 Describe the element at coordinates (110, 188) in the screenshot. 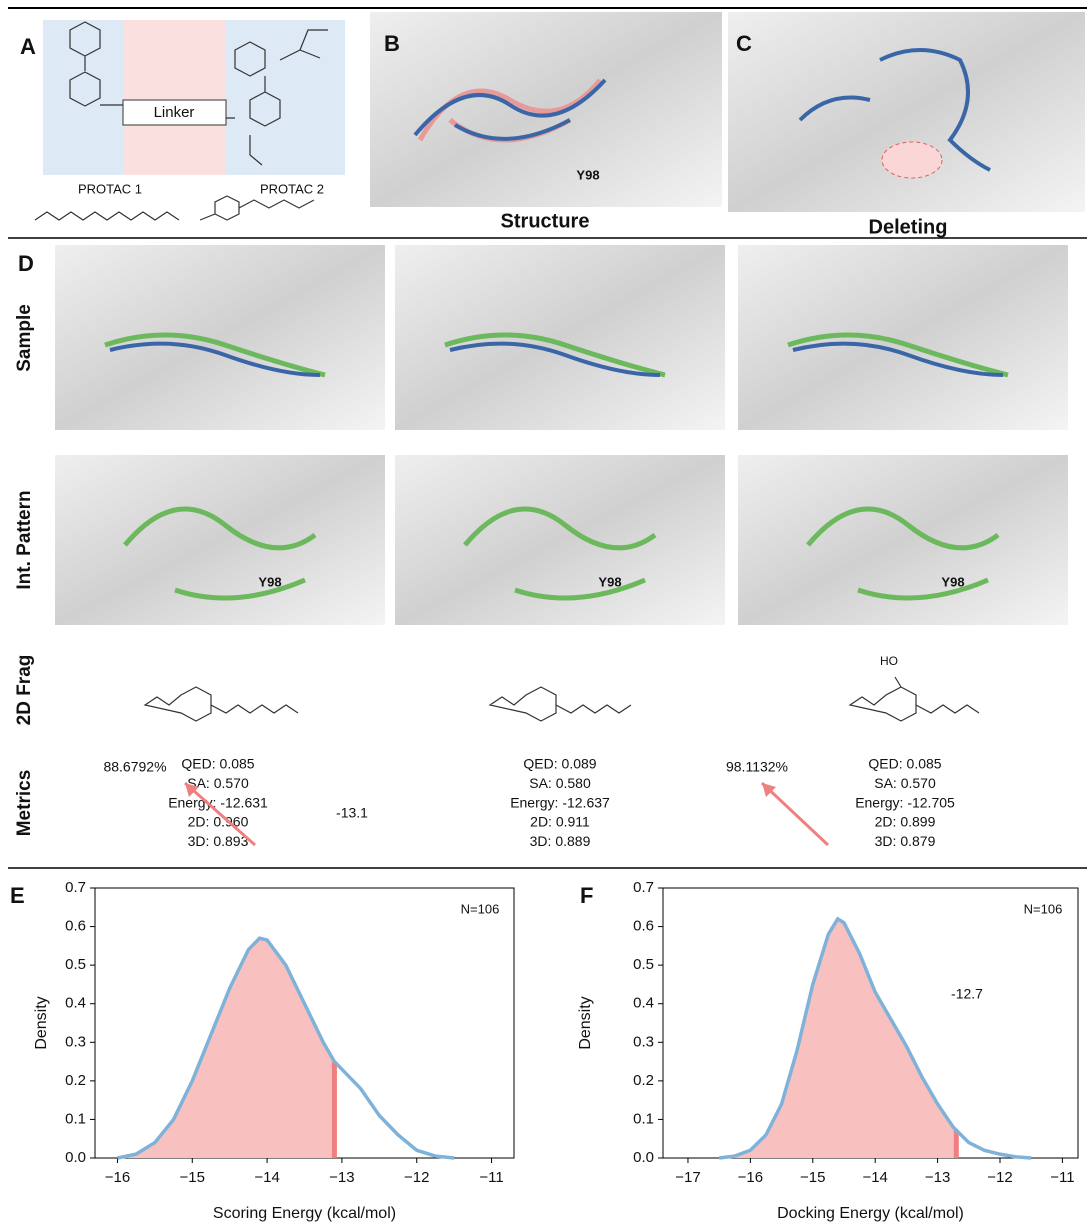

I see `protac-label: PROTAC 1` at that location.